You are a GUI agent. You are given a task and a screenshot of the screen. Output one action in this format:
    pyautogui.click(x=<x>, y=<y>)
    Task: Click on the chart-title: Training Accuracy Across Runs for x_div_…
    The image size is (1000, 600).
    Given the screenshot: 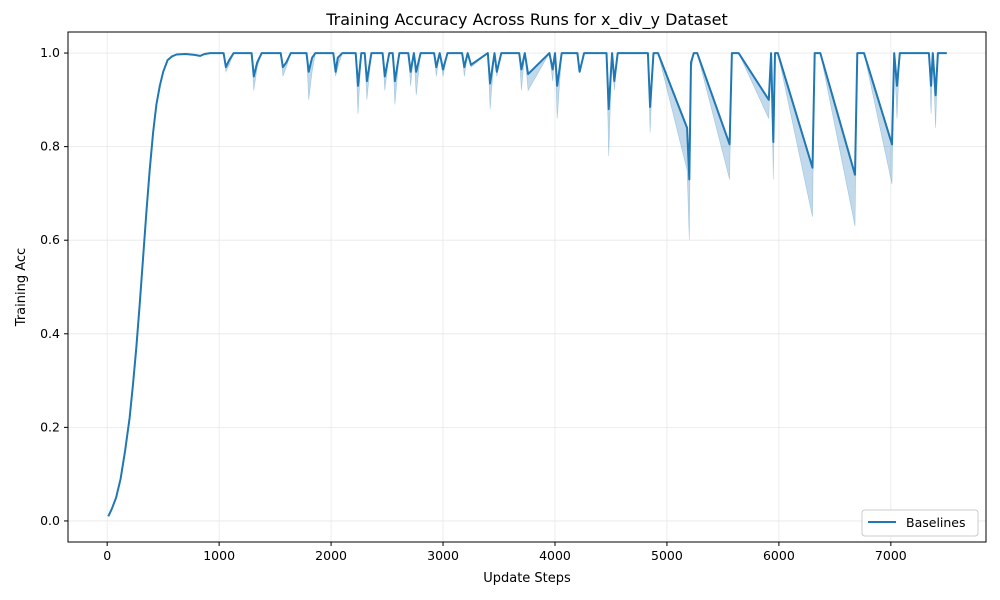 What is the action you would take?
    pyautogui.click(x=526, y=20)
    